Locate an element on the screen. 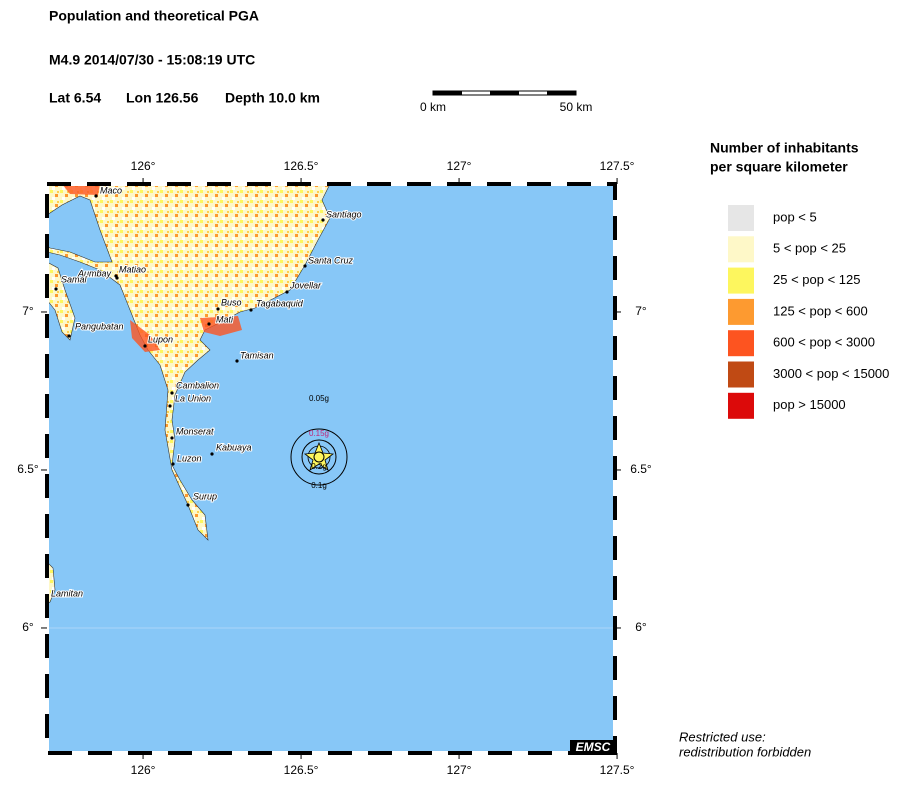 The width and height of the screenshot is (906, 791). legend-label: 5 < pop < 25 is located at coordinates (809, 248).